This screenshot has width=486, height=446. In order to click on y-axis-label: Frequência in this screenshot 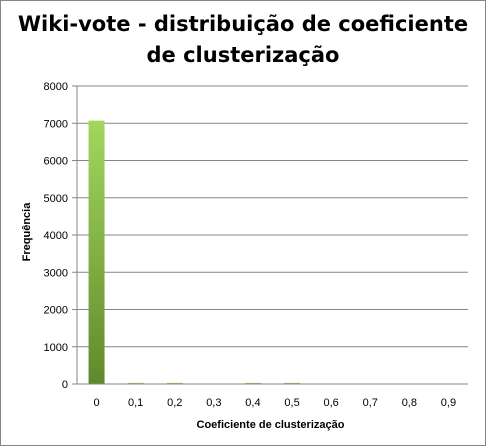, I will do `click(27, 232)`.